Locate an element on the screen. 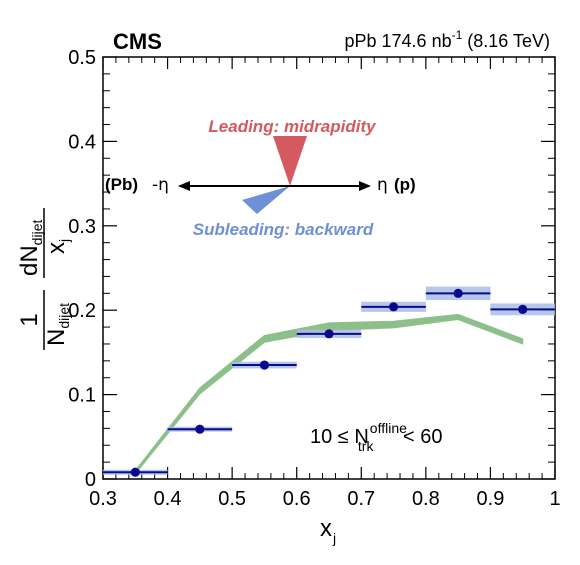  leading-label: Leading: midrapidity is located at coordinates (292, 126).